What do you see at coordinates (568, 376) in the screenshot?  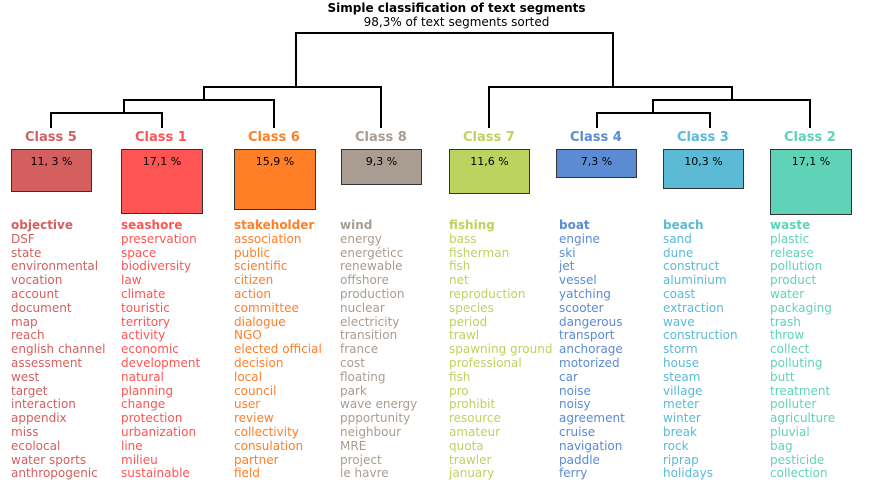 I see `class-word: car` at bounding box center [568, 376].